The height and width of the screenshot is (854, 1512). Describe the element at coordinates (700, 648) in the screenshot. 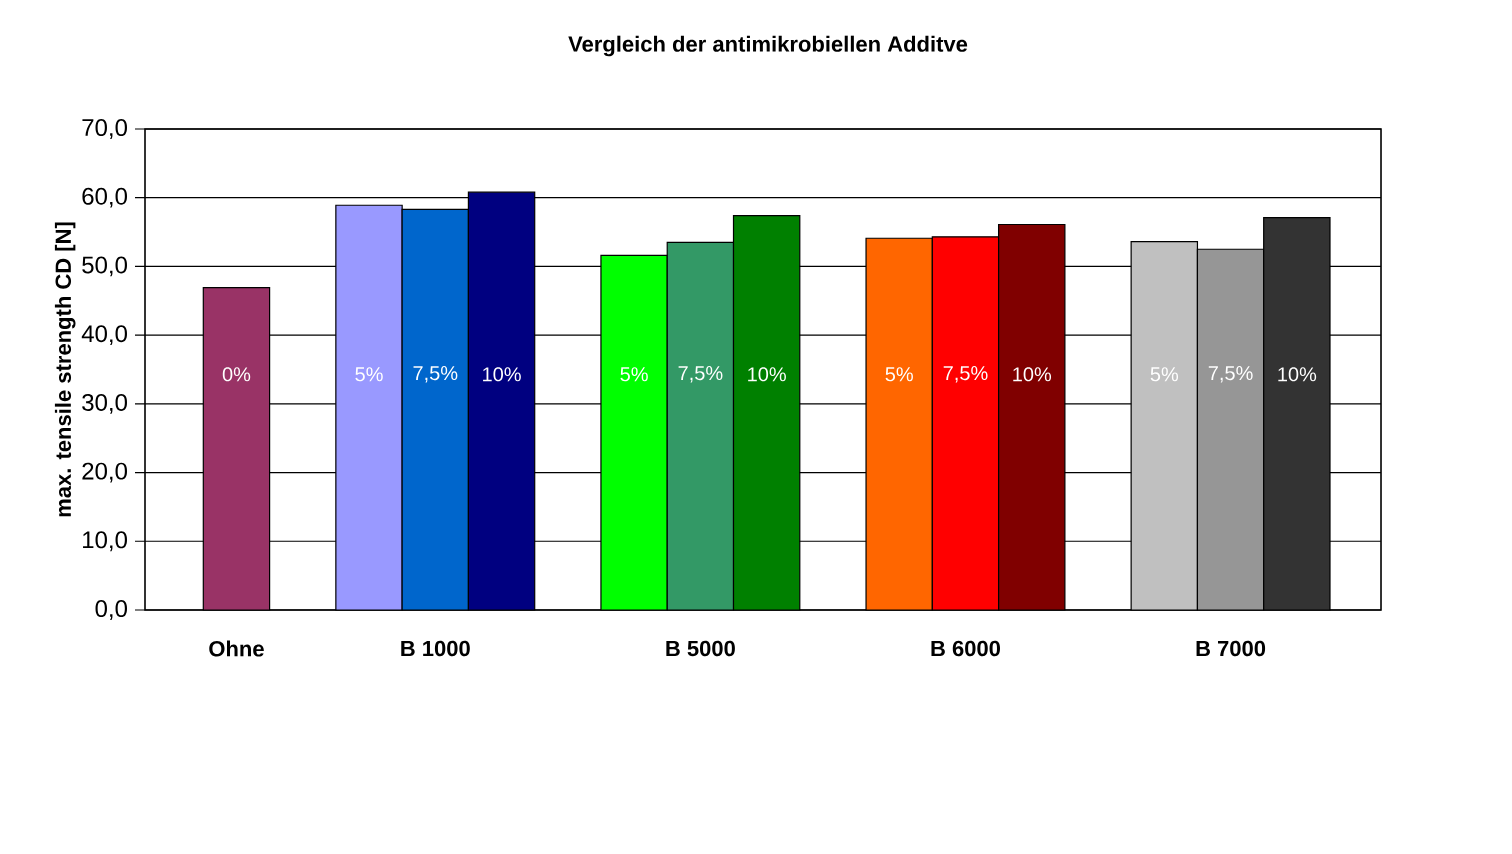

I see `x-tick-label: B 5000` at that location.